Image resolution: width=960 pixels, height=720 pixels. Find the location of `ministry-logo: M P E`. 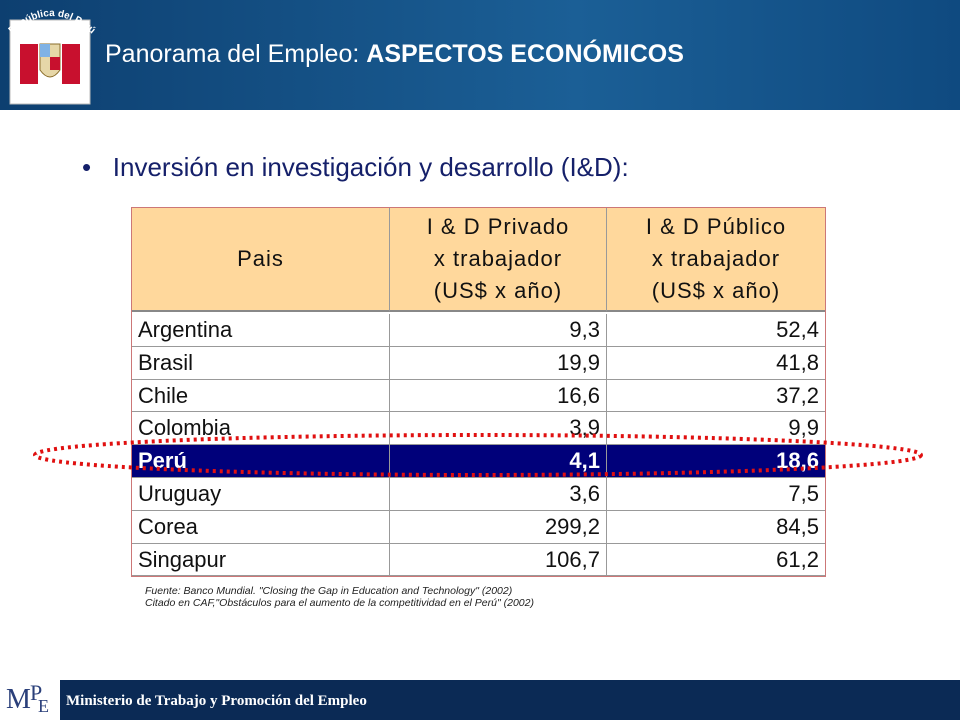

ministry-logo: M P E is located at coordinates (30, 698).